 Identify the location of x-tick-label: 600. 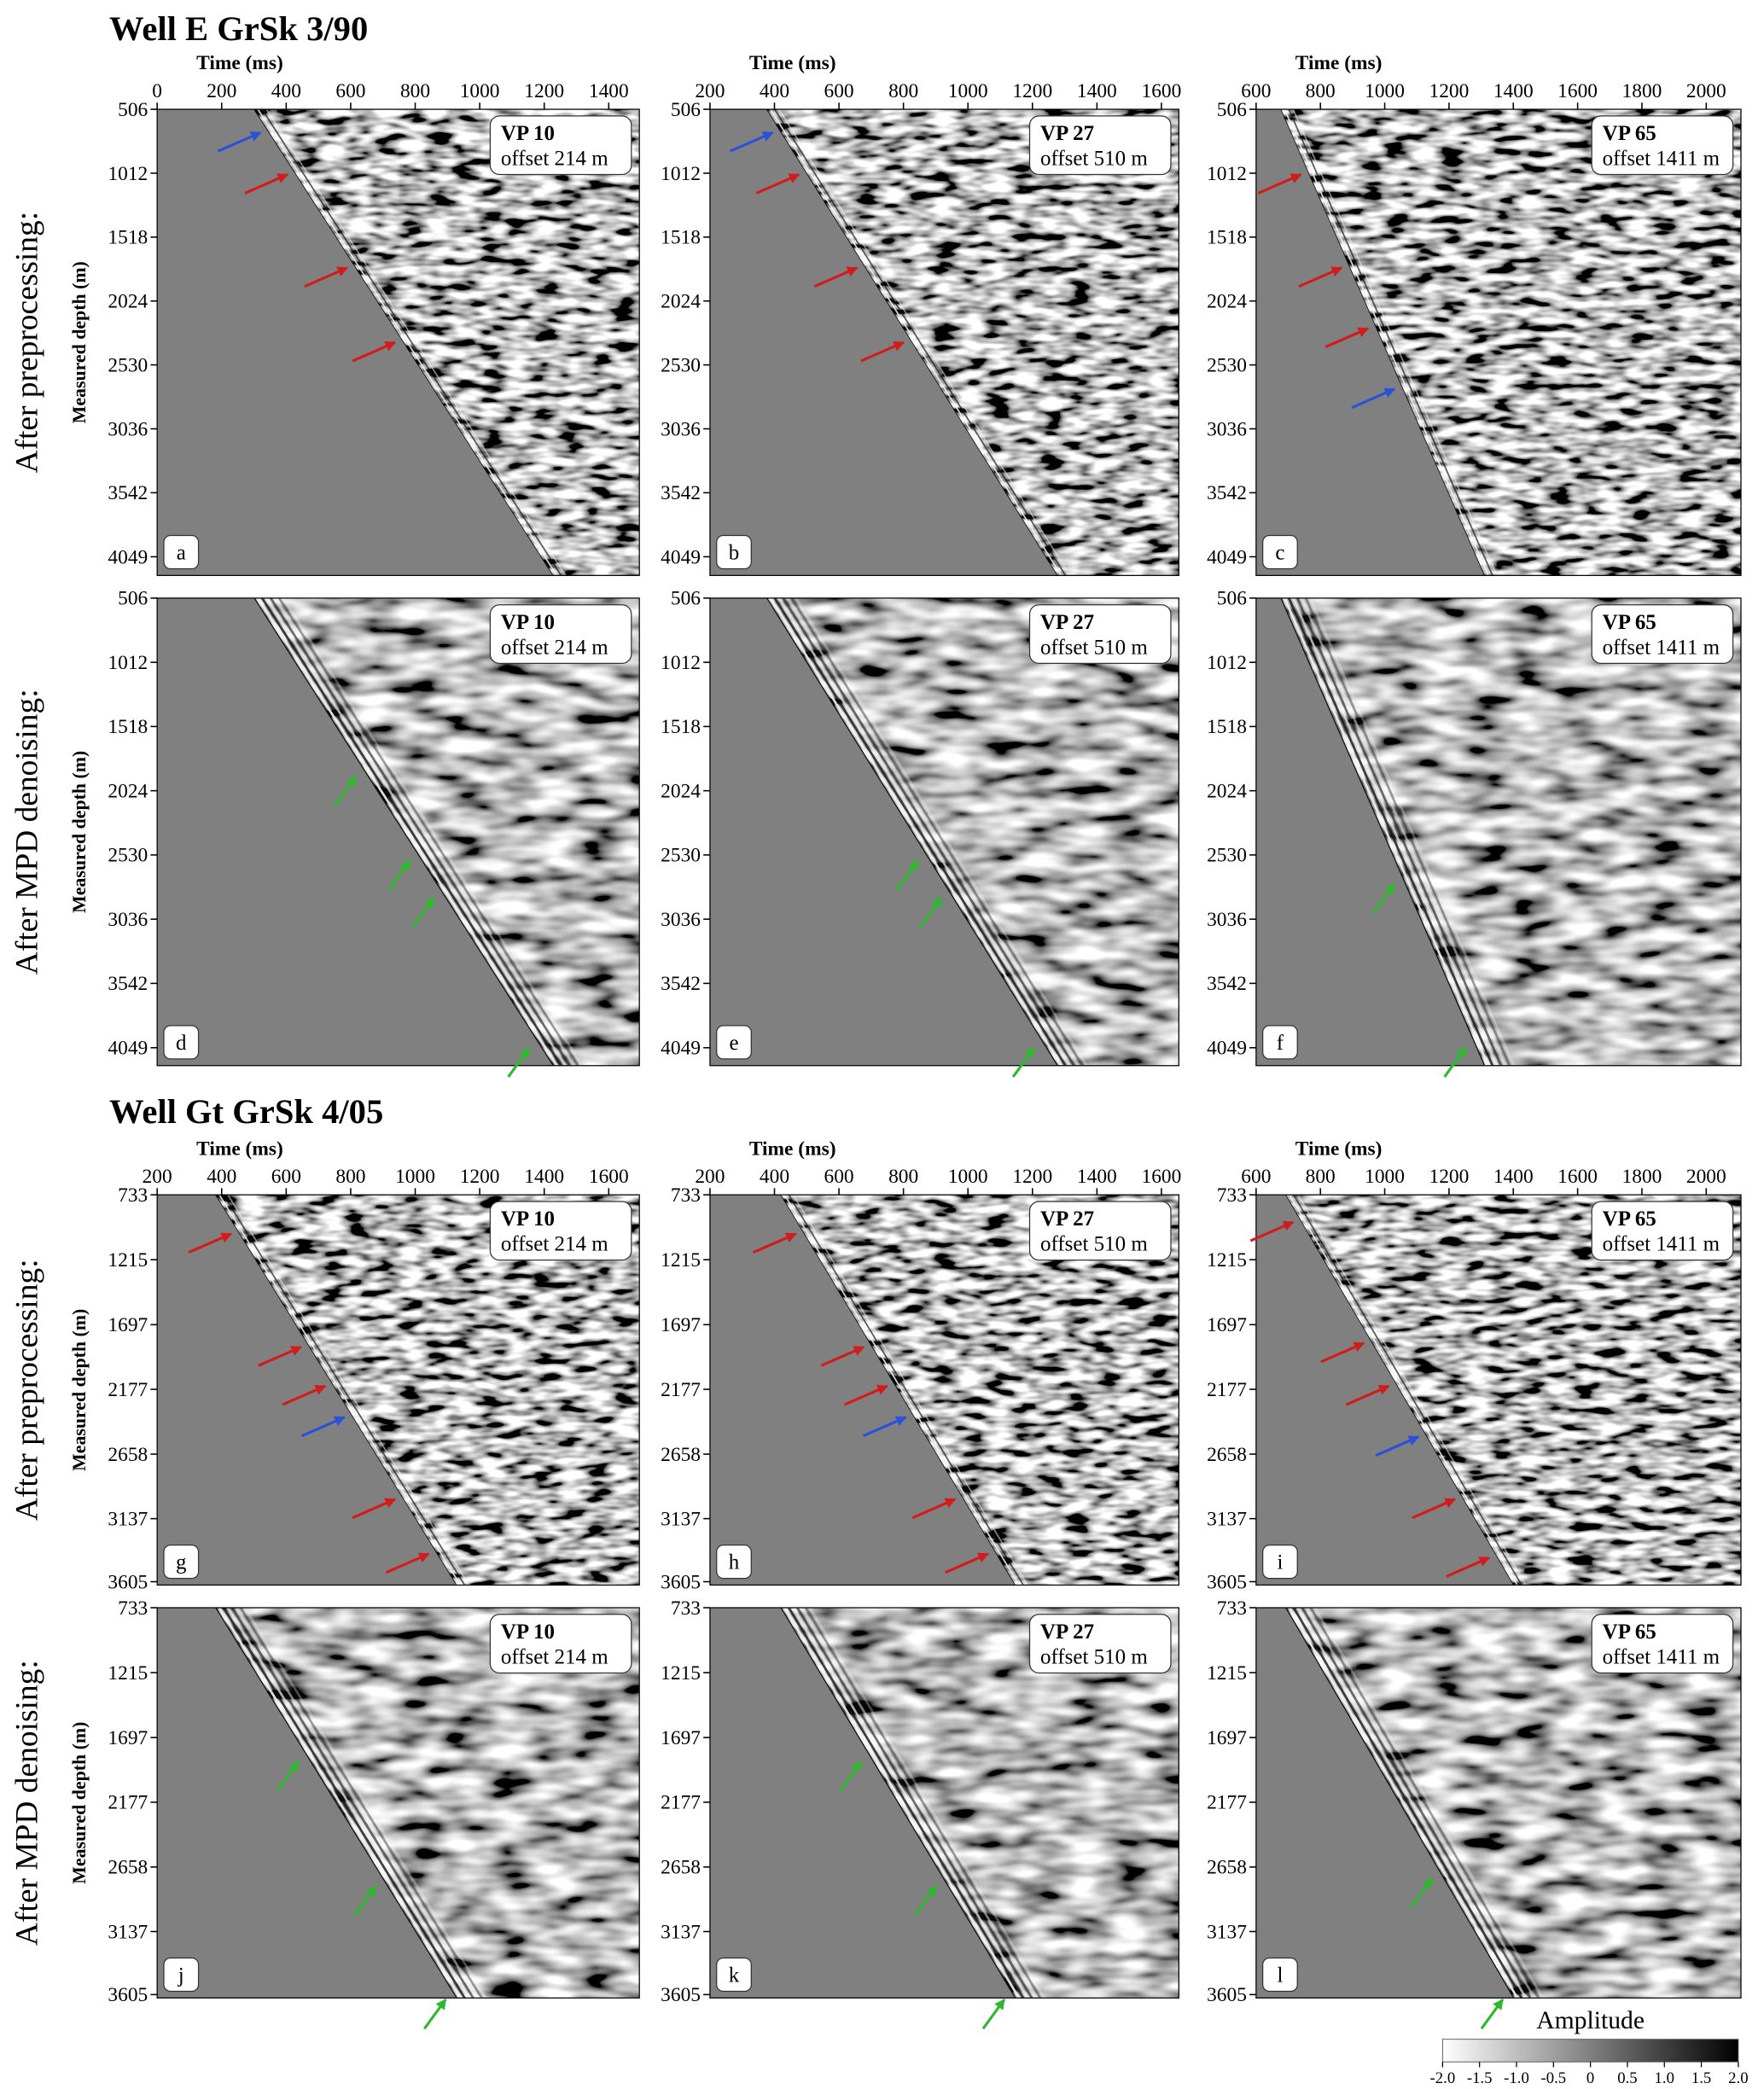
(1256, 91).